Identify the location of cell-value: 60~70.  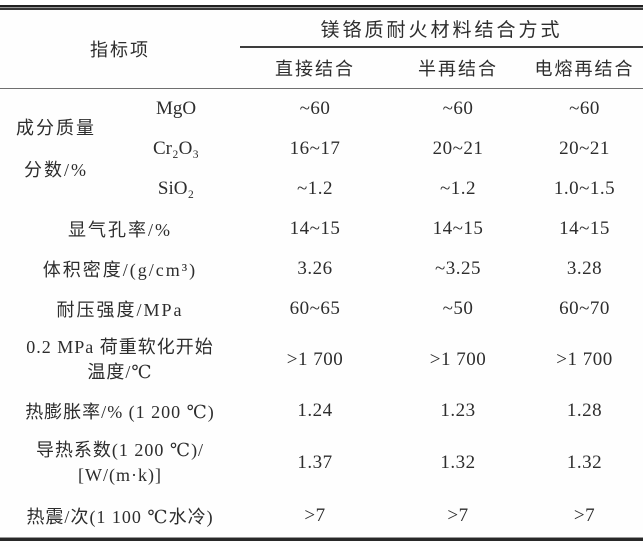
(584, 308).